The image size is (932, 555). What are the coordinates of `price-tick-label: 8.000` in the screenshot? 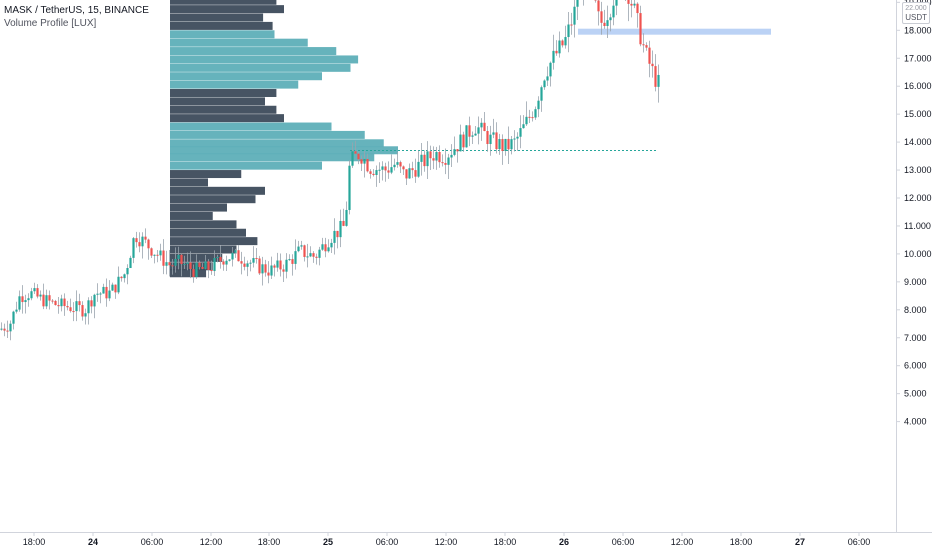 It's located at (915, 310).